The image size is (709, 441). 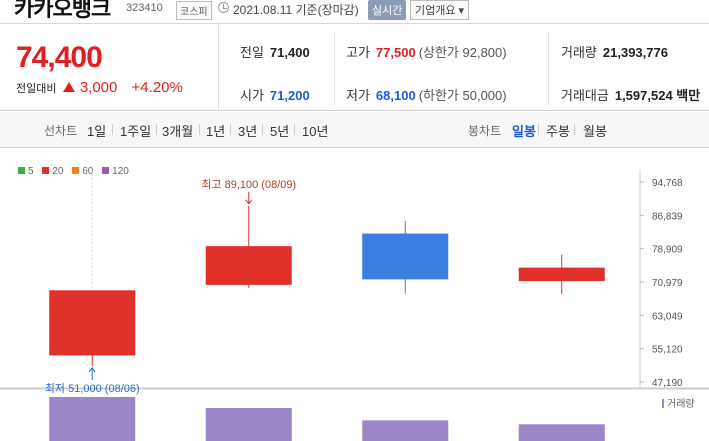 I want to click on company-overview-dropdown: 기업개요 ▾, so click(x=440, y=10).